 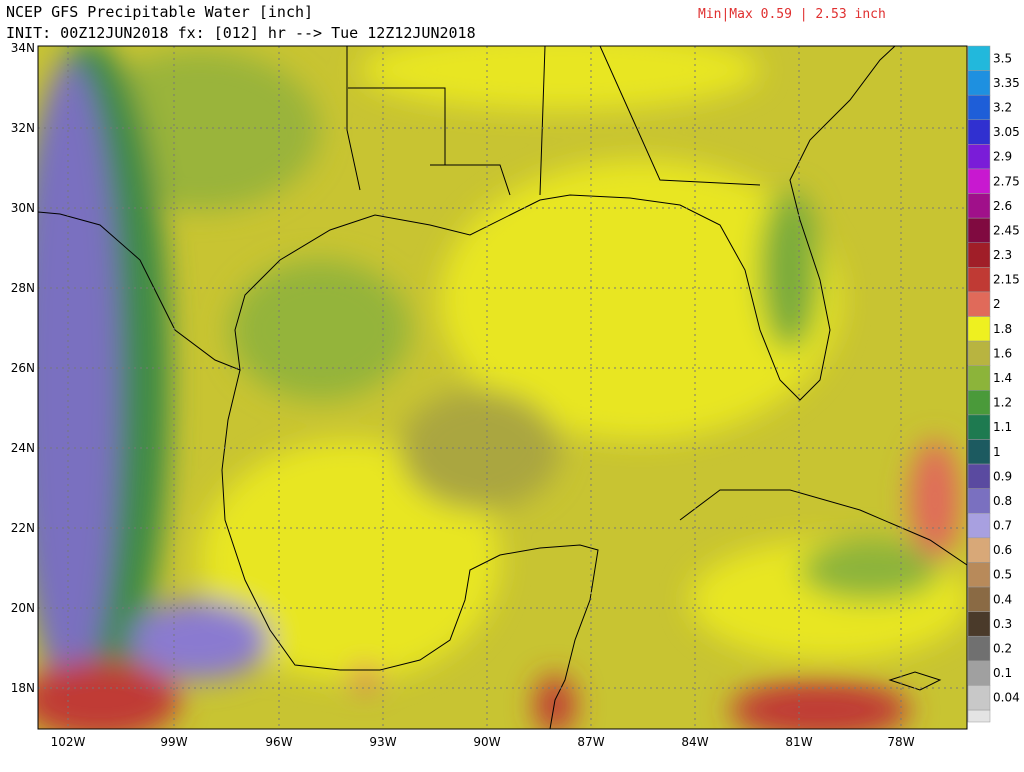 I want to click on title: NCEP GFS Precipitable Water [inch], so click(x=159, y=12).